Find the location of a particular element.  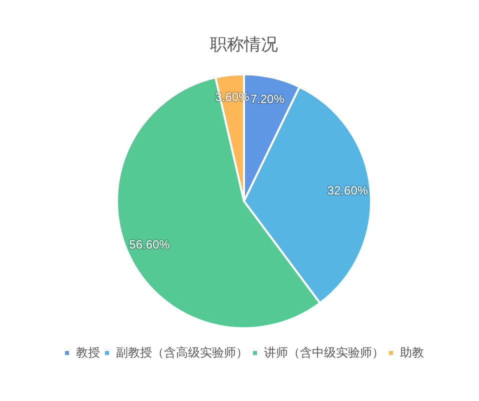

legend-label: 教授 is located at coordinates (88, 352).